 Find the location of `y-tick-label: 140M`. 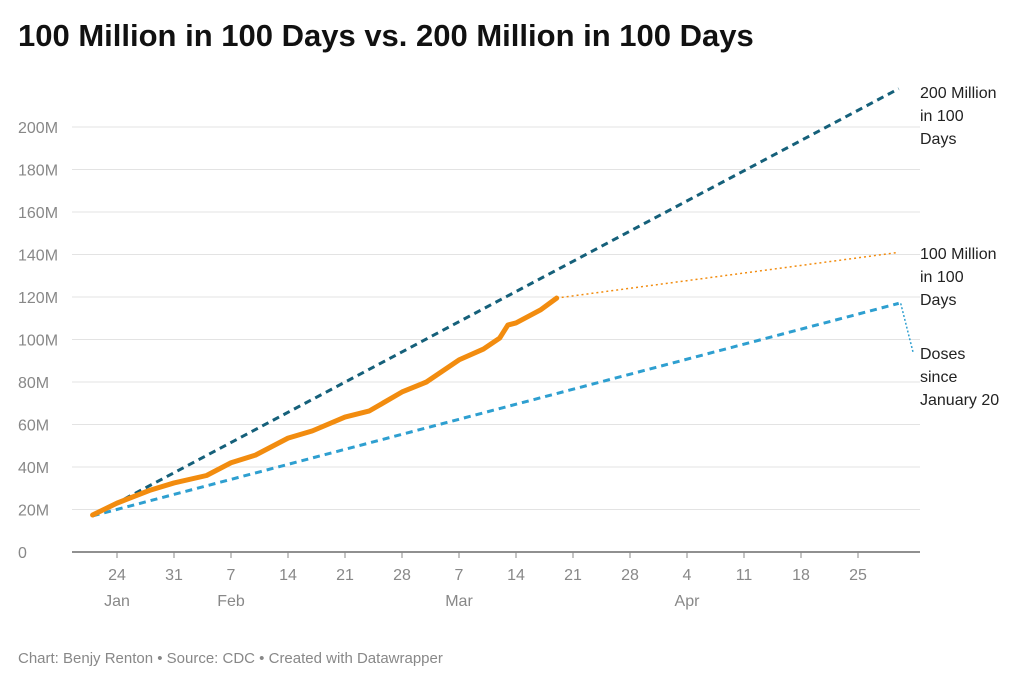

y-tick-label: 140M is located at coordinates (38, 256).